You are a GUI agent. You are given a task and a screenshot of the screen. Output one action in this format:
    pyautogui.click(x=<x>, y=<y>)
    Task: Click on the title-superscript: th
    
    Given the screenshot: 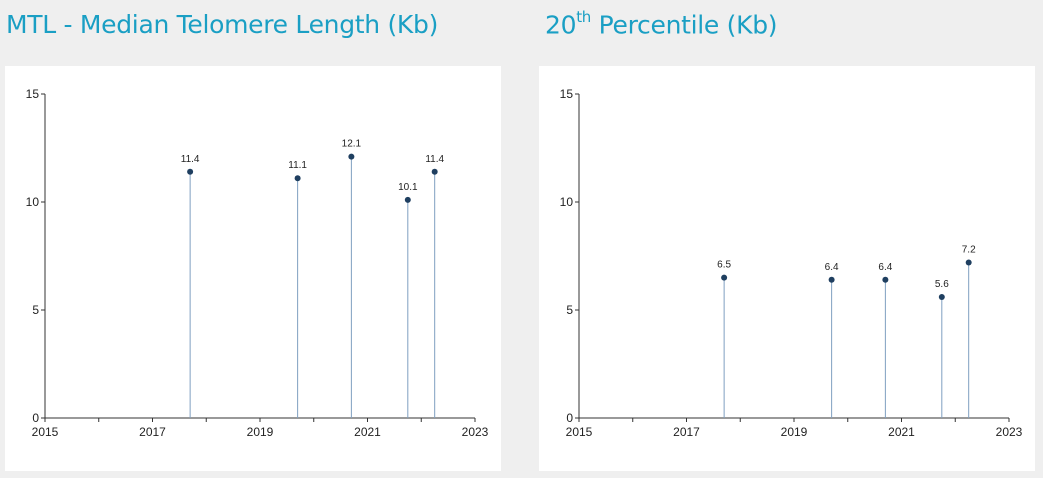 What is the action you would take?
    pyautogui.click(x=584, y=17)
    